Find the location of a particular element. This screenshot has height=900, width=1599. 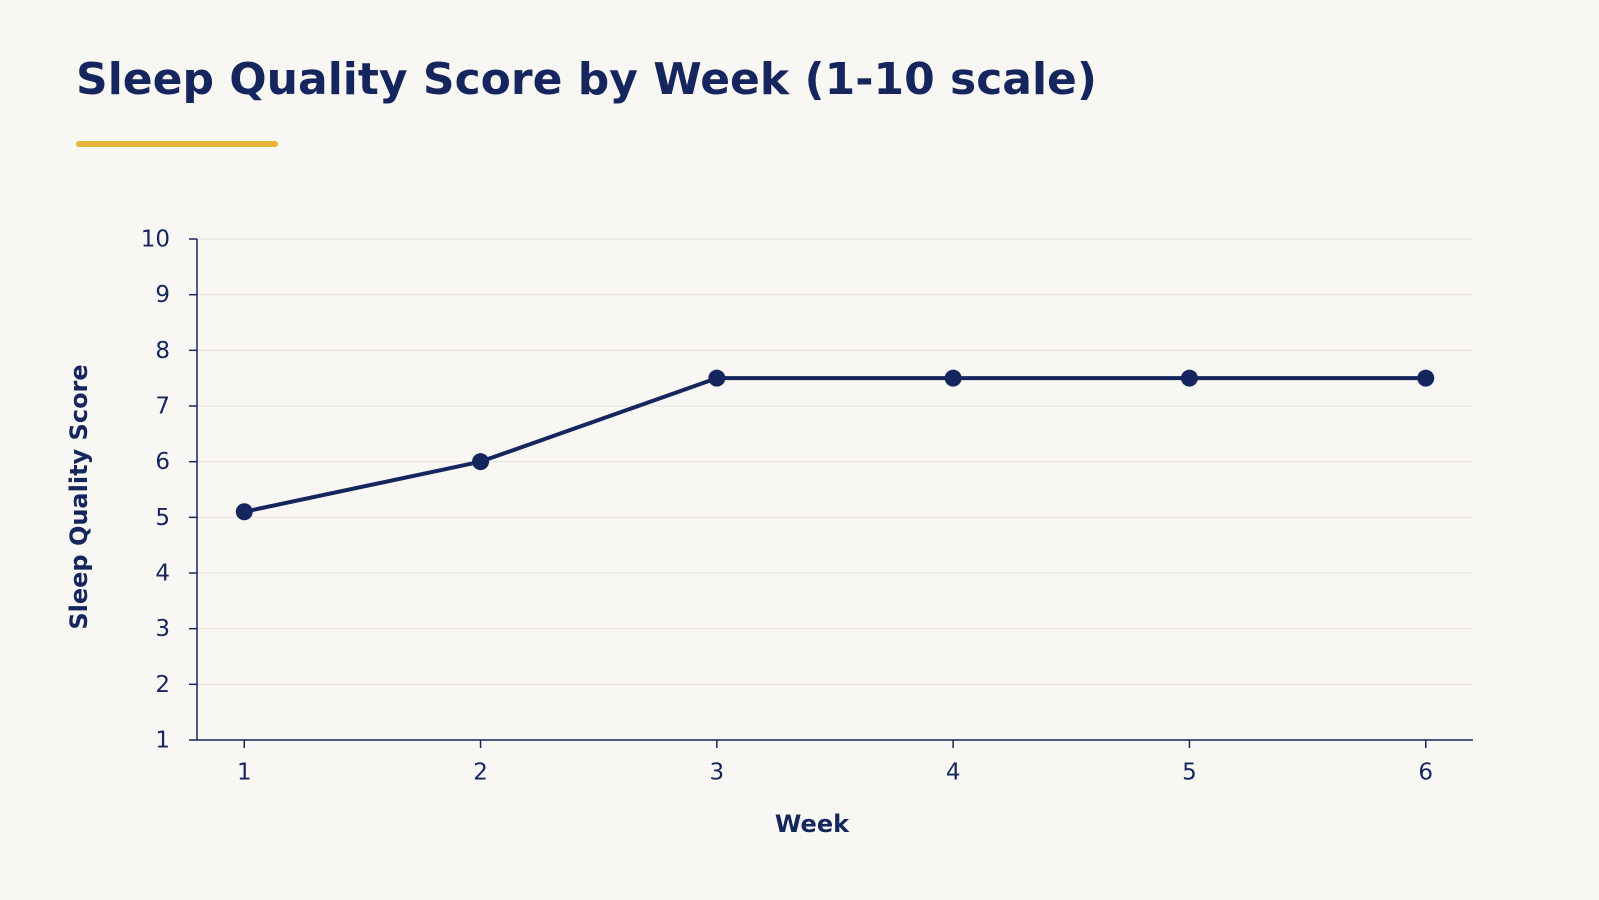

title-underline is located at coordinates (177, 144).